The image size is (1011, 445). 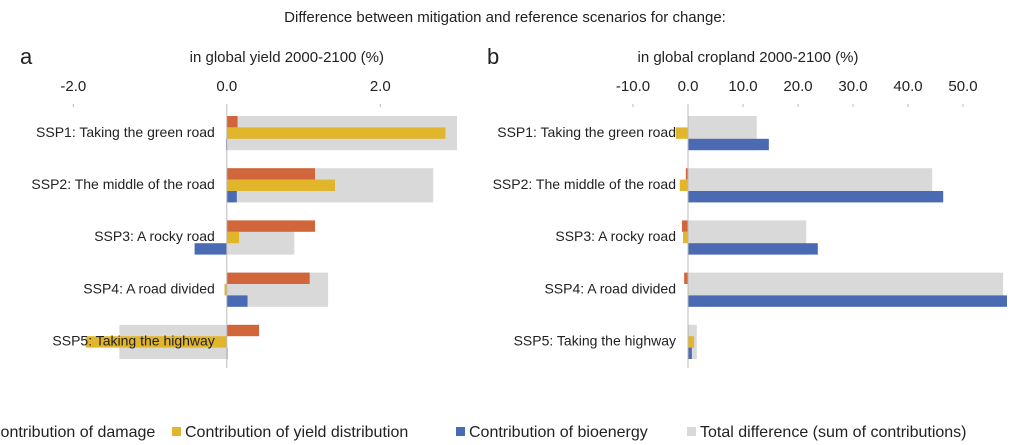 I want to click on x-tick-label: -10.0, so click(x=633, y=86).